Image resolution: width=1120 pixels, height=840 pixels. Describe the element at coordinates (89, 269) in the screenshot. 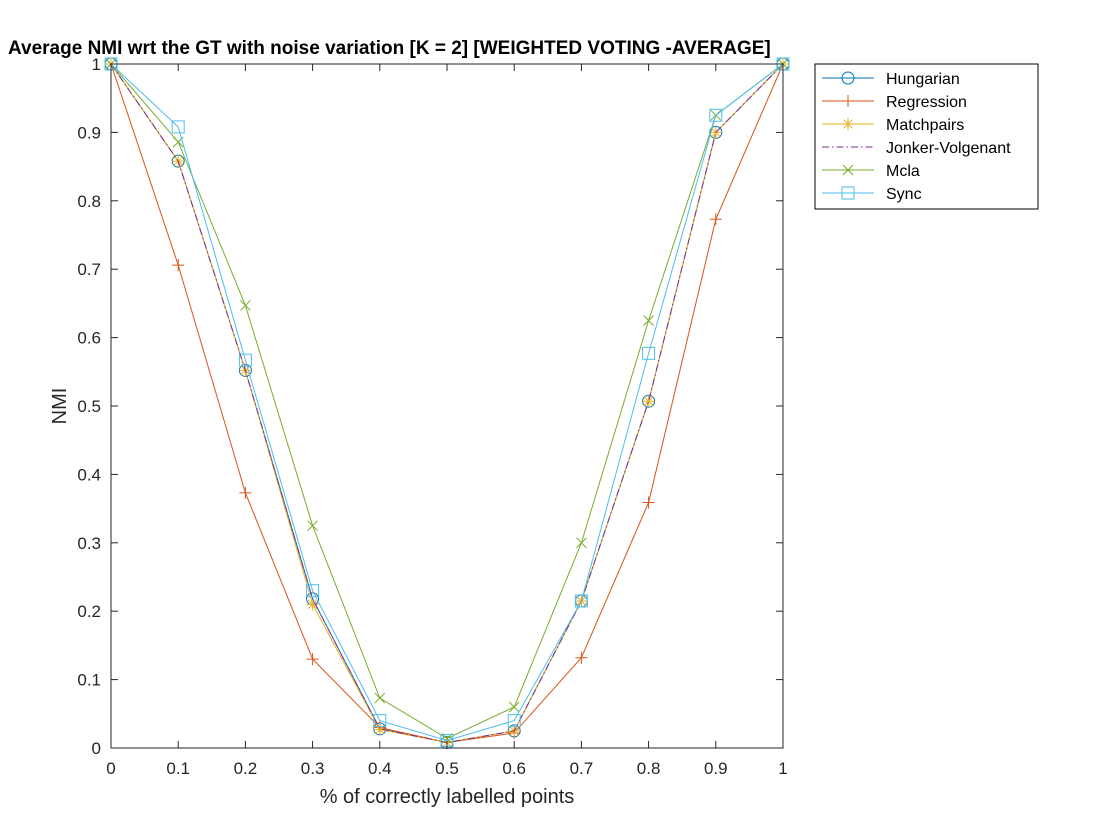

I see `y-tick-label: 0.7` at that location.